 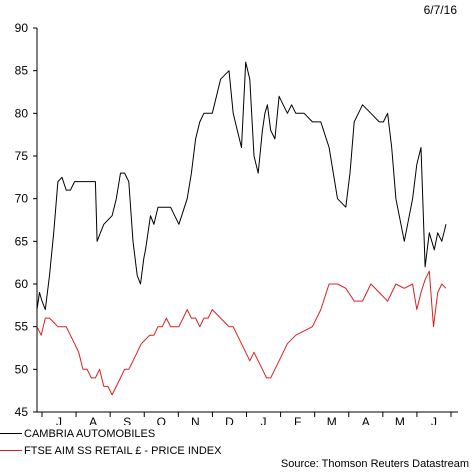 I want to click on legend-entry-series2: FTSE AIM SS RETAIL £ - PRICE INDEX, so click(x=110, y=450).